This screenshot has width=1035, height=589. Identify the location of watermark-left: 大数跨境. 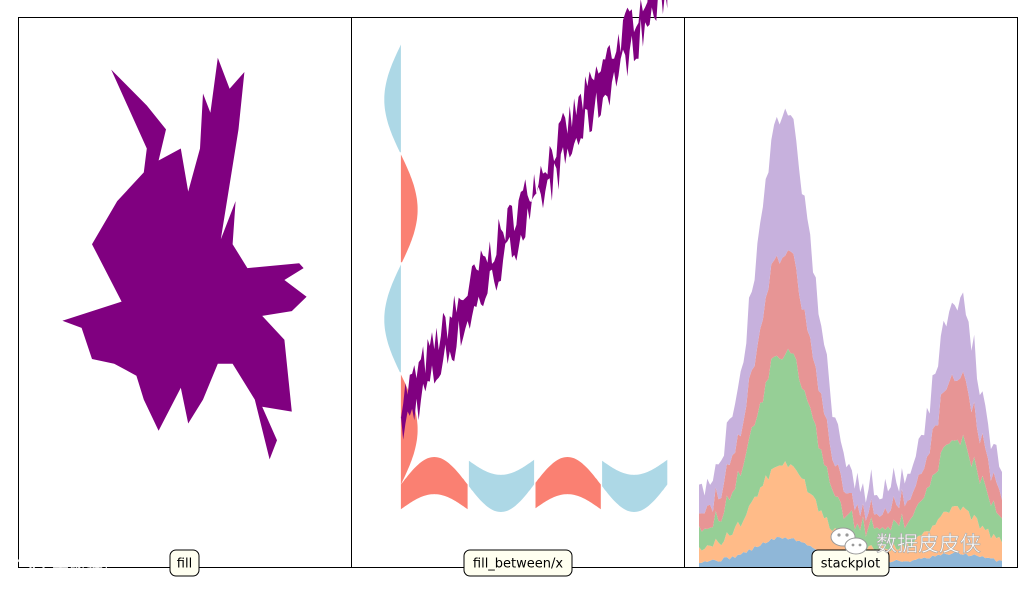
(66, 569).